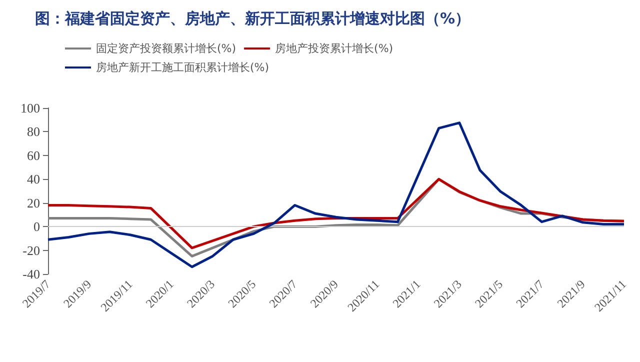 The image size is (640, 362). I want to click on y-tick-label: 100, so click(30, 108).